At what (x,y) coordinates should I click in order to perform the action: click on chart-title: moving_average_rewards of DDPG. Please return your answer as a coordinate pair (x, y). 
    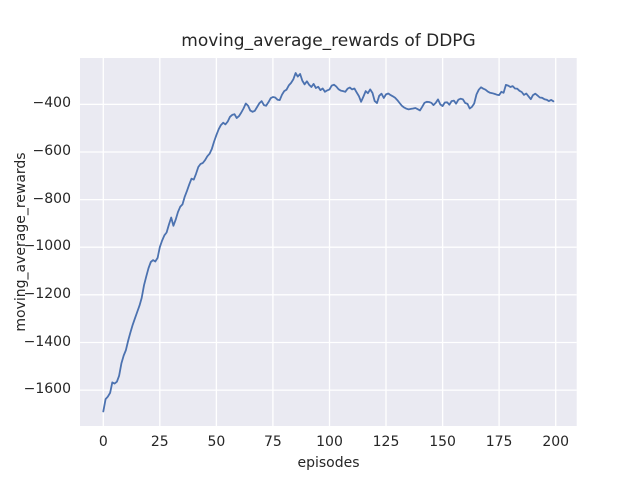
    Looking at the image, I should click on (328, 41).